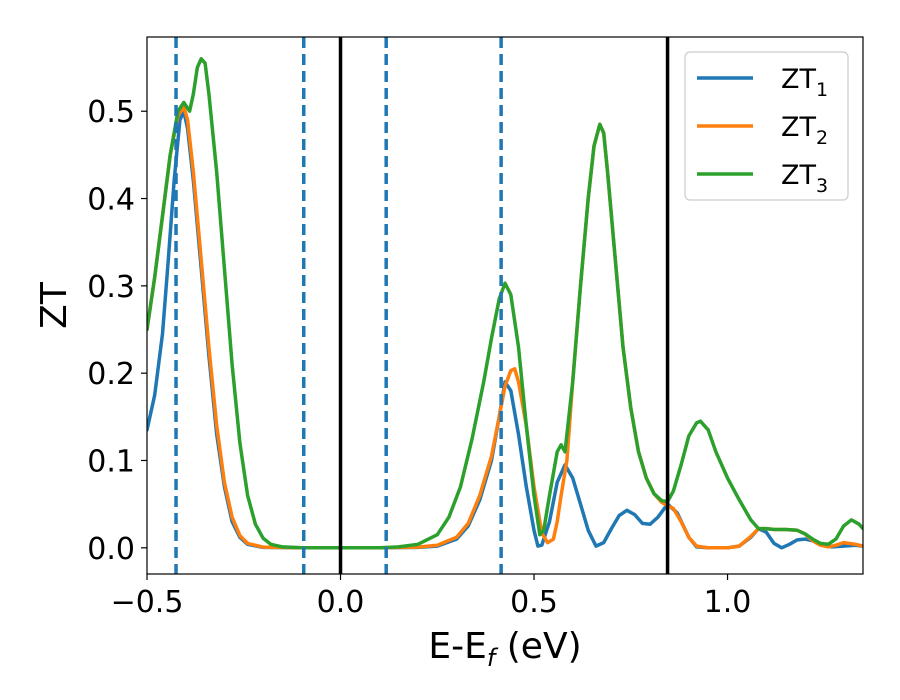 Image resolution: width=900 pixels, height=700 pixels. What do you see at coordinates (341, 602) in the screenshot?
I see `x-tick-label: 0.0` at bounding box center [341, 602].